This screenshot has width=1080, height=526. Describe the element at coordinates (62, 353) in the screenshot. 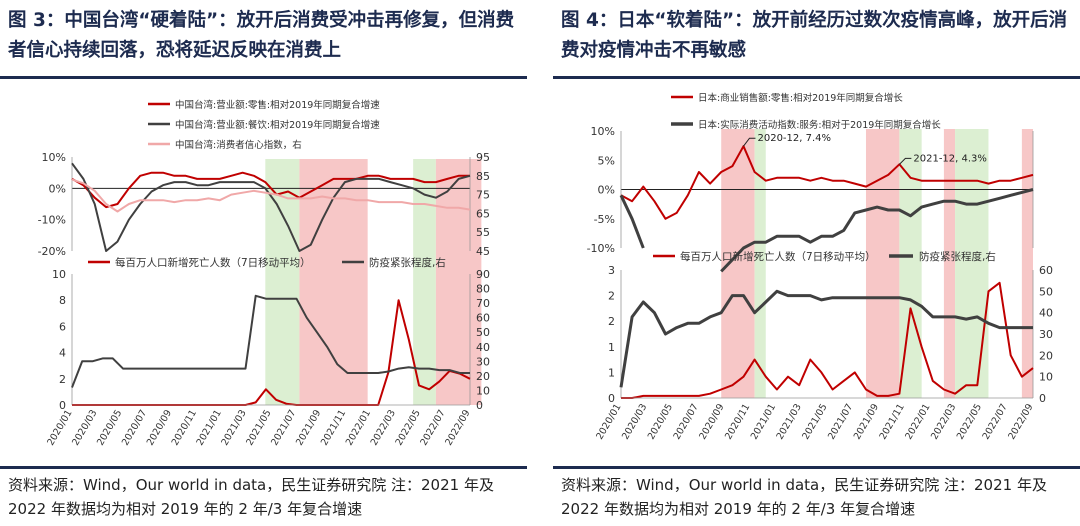

I see `tw-bot-left-tick: 4` at that location.